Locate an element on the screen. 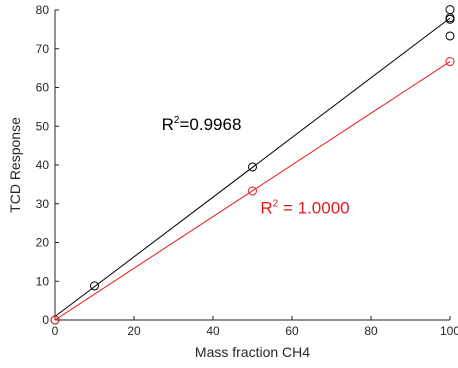 This screenshot has width=458, height=368. y-tick-label: 70 is located at coordinates (43, 49).